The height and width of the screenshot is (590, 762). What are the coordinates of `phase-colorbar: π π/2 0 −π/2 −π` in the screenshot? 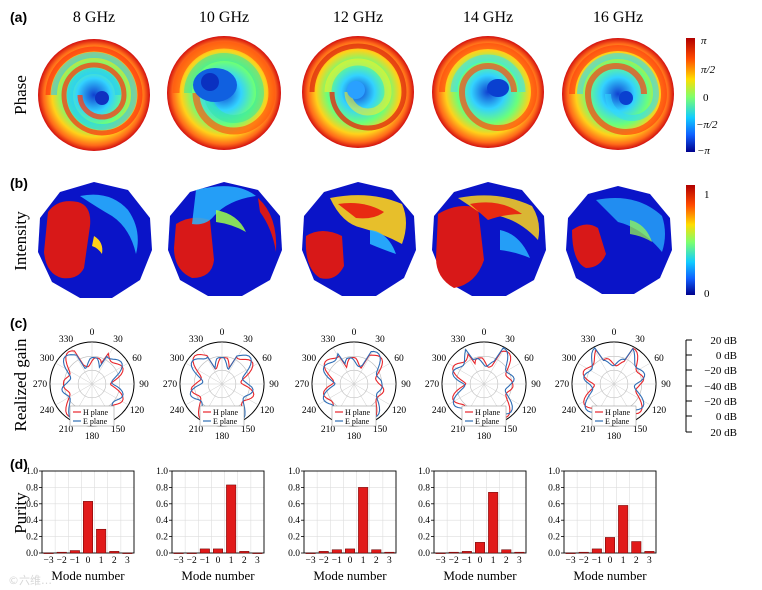 It's located at (702, 96).